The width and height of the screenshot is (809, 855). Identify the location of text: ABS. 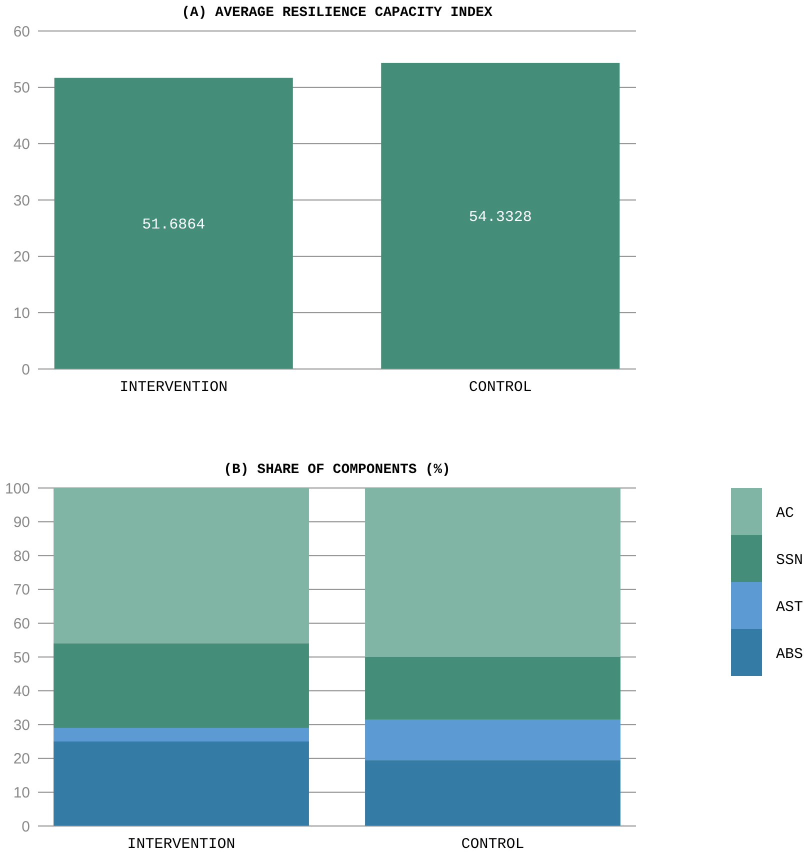
(790, 654).